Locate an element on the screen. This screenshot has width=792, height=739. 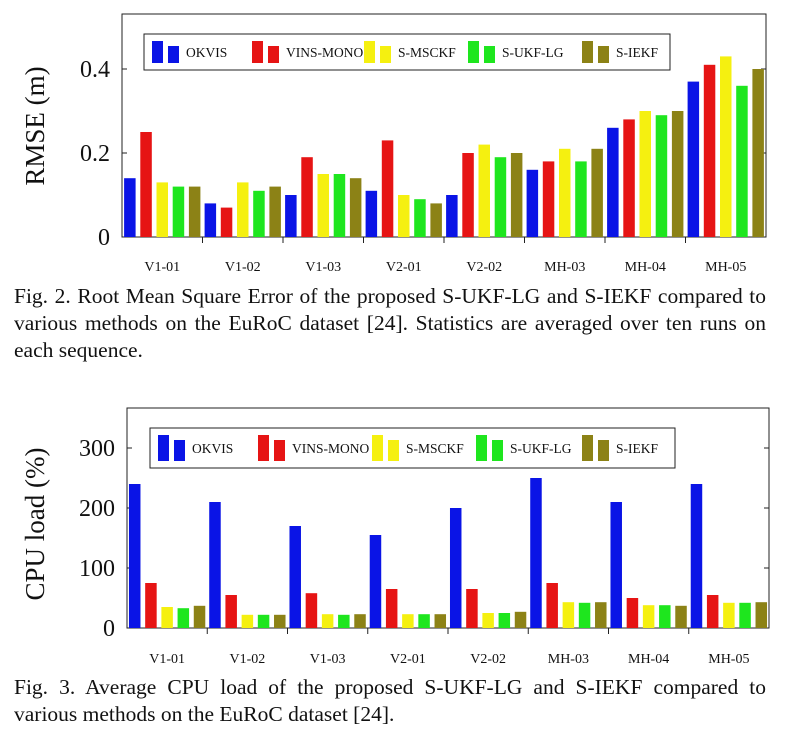
legend-label: OKVIS is located at coordinates (212, 448).